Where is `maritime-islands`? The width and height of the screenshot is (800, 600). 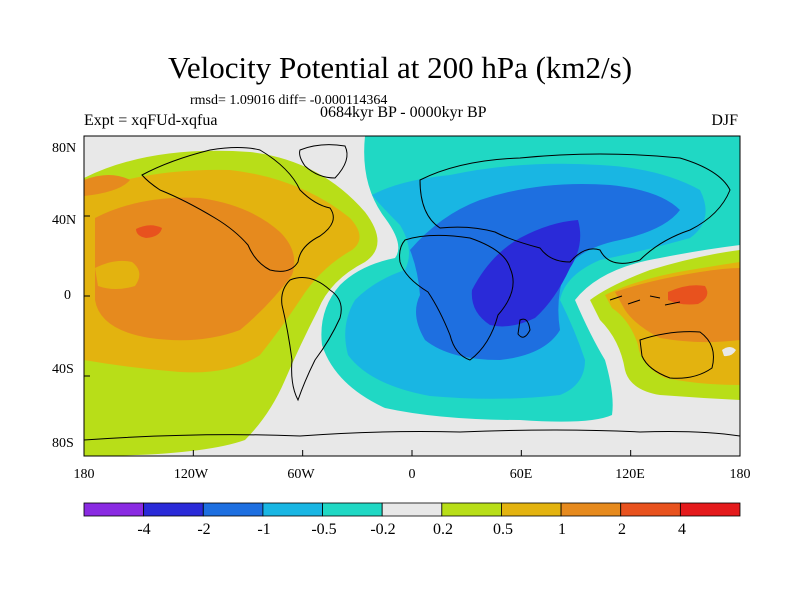
maritime-islands is located at coordinates (645, 300).